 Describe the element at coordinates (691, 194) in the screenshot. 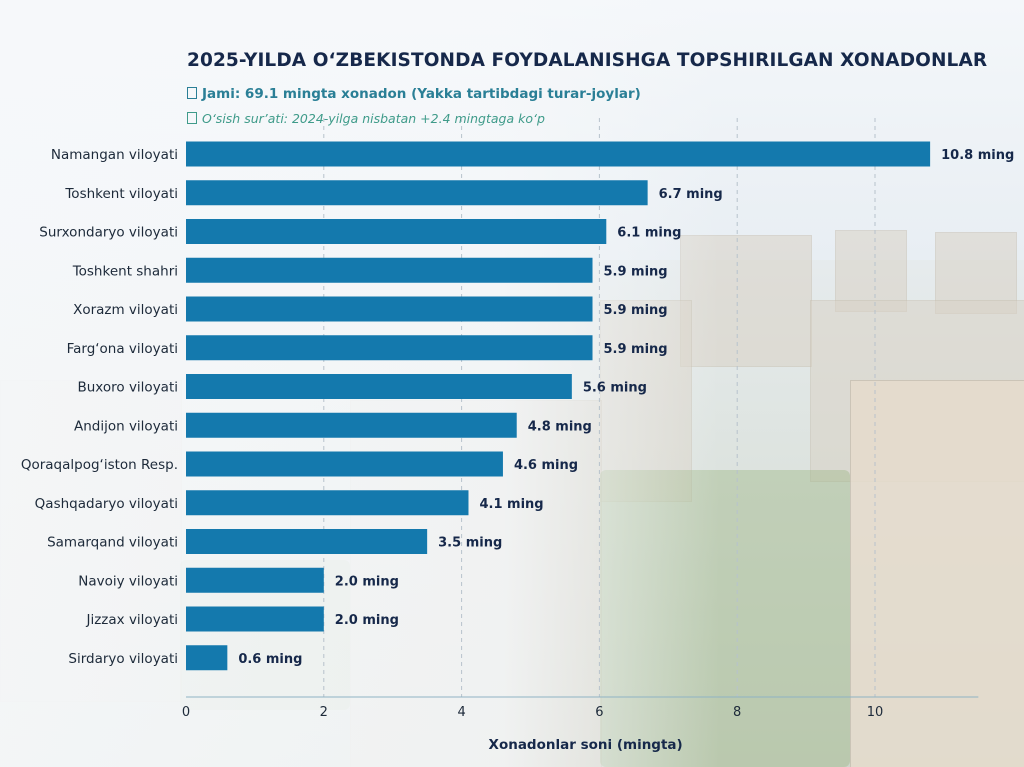

I see `data-label: 6.7 ming` at that location.